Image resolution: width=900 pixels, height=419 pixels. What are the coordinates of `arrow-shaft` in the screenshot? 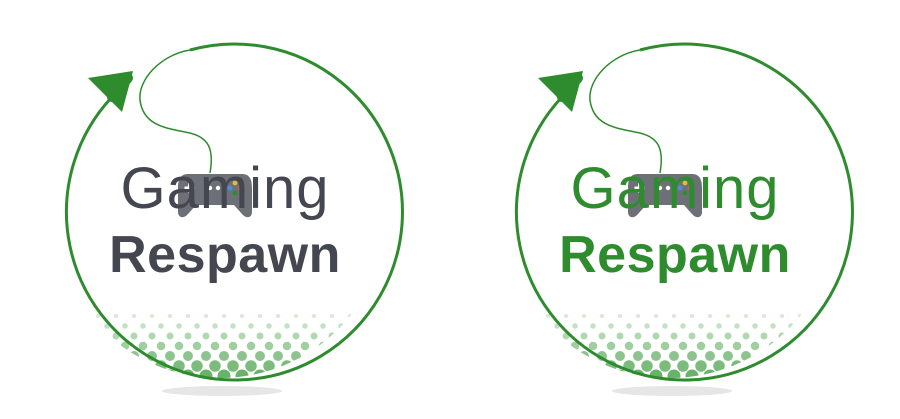 It's located at (120, 87).